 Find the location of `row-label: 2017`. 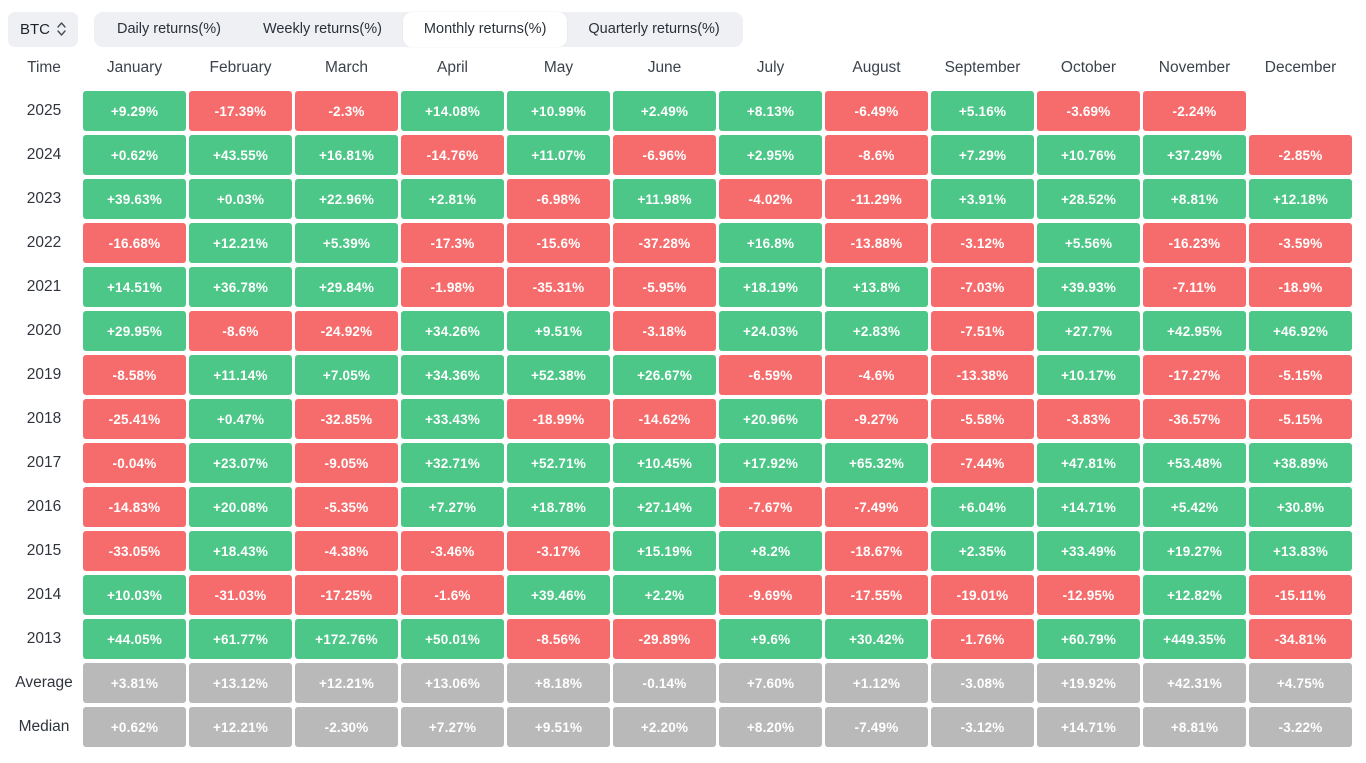

row-label: 2017 is located at coordinates (44, 462).